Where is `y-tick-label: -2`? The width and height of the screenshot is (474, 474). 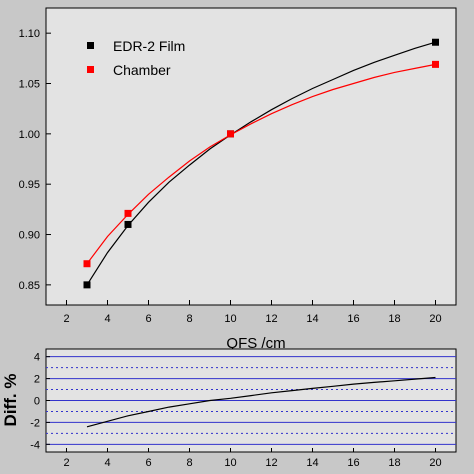 y-tick-label: -2 is located at coordinates (35, 423).